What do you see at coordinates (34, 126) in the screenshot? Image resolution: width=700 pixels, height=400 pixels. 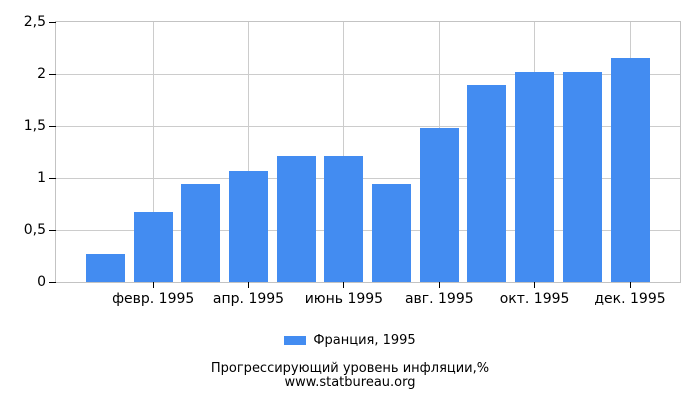 I see `y-axis-tick-label: 1,5` at bounding box center [34, 126].